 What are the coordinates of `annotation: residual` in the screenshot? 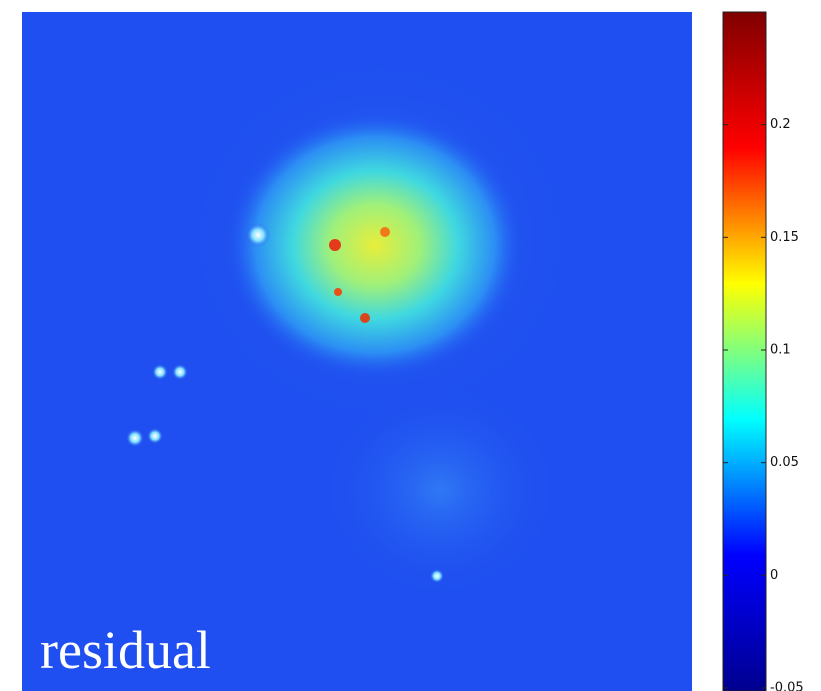 It's located at (125, 650).